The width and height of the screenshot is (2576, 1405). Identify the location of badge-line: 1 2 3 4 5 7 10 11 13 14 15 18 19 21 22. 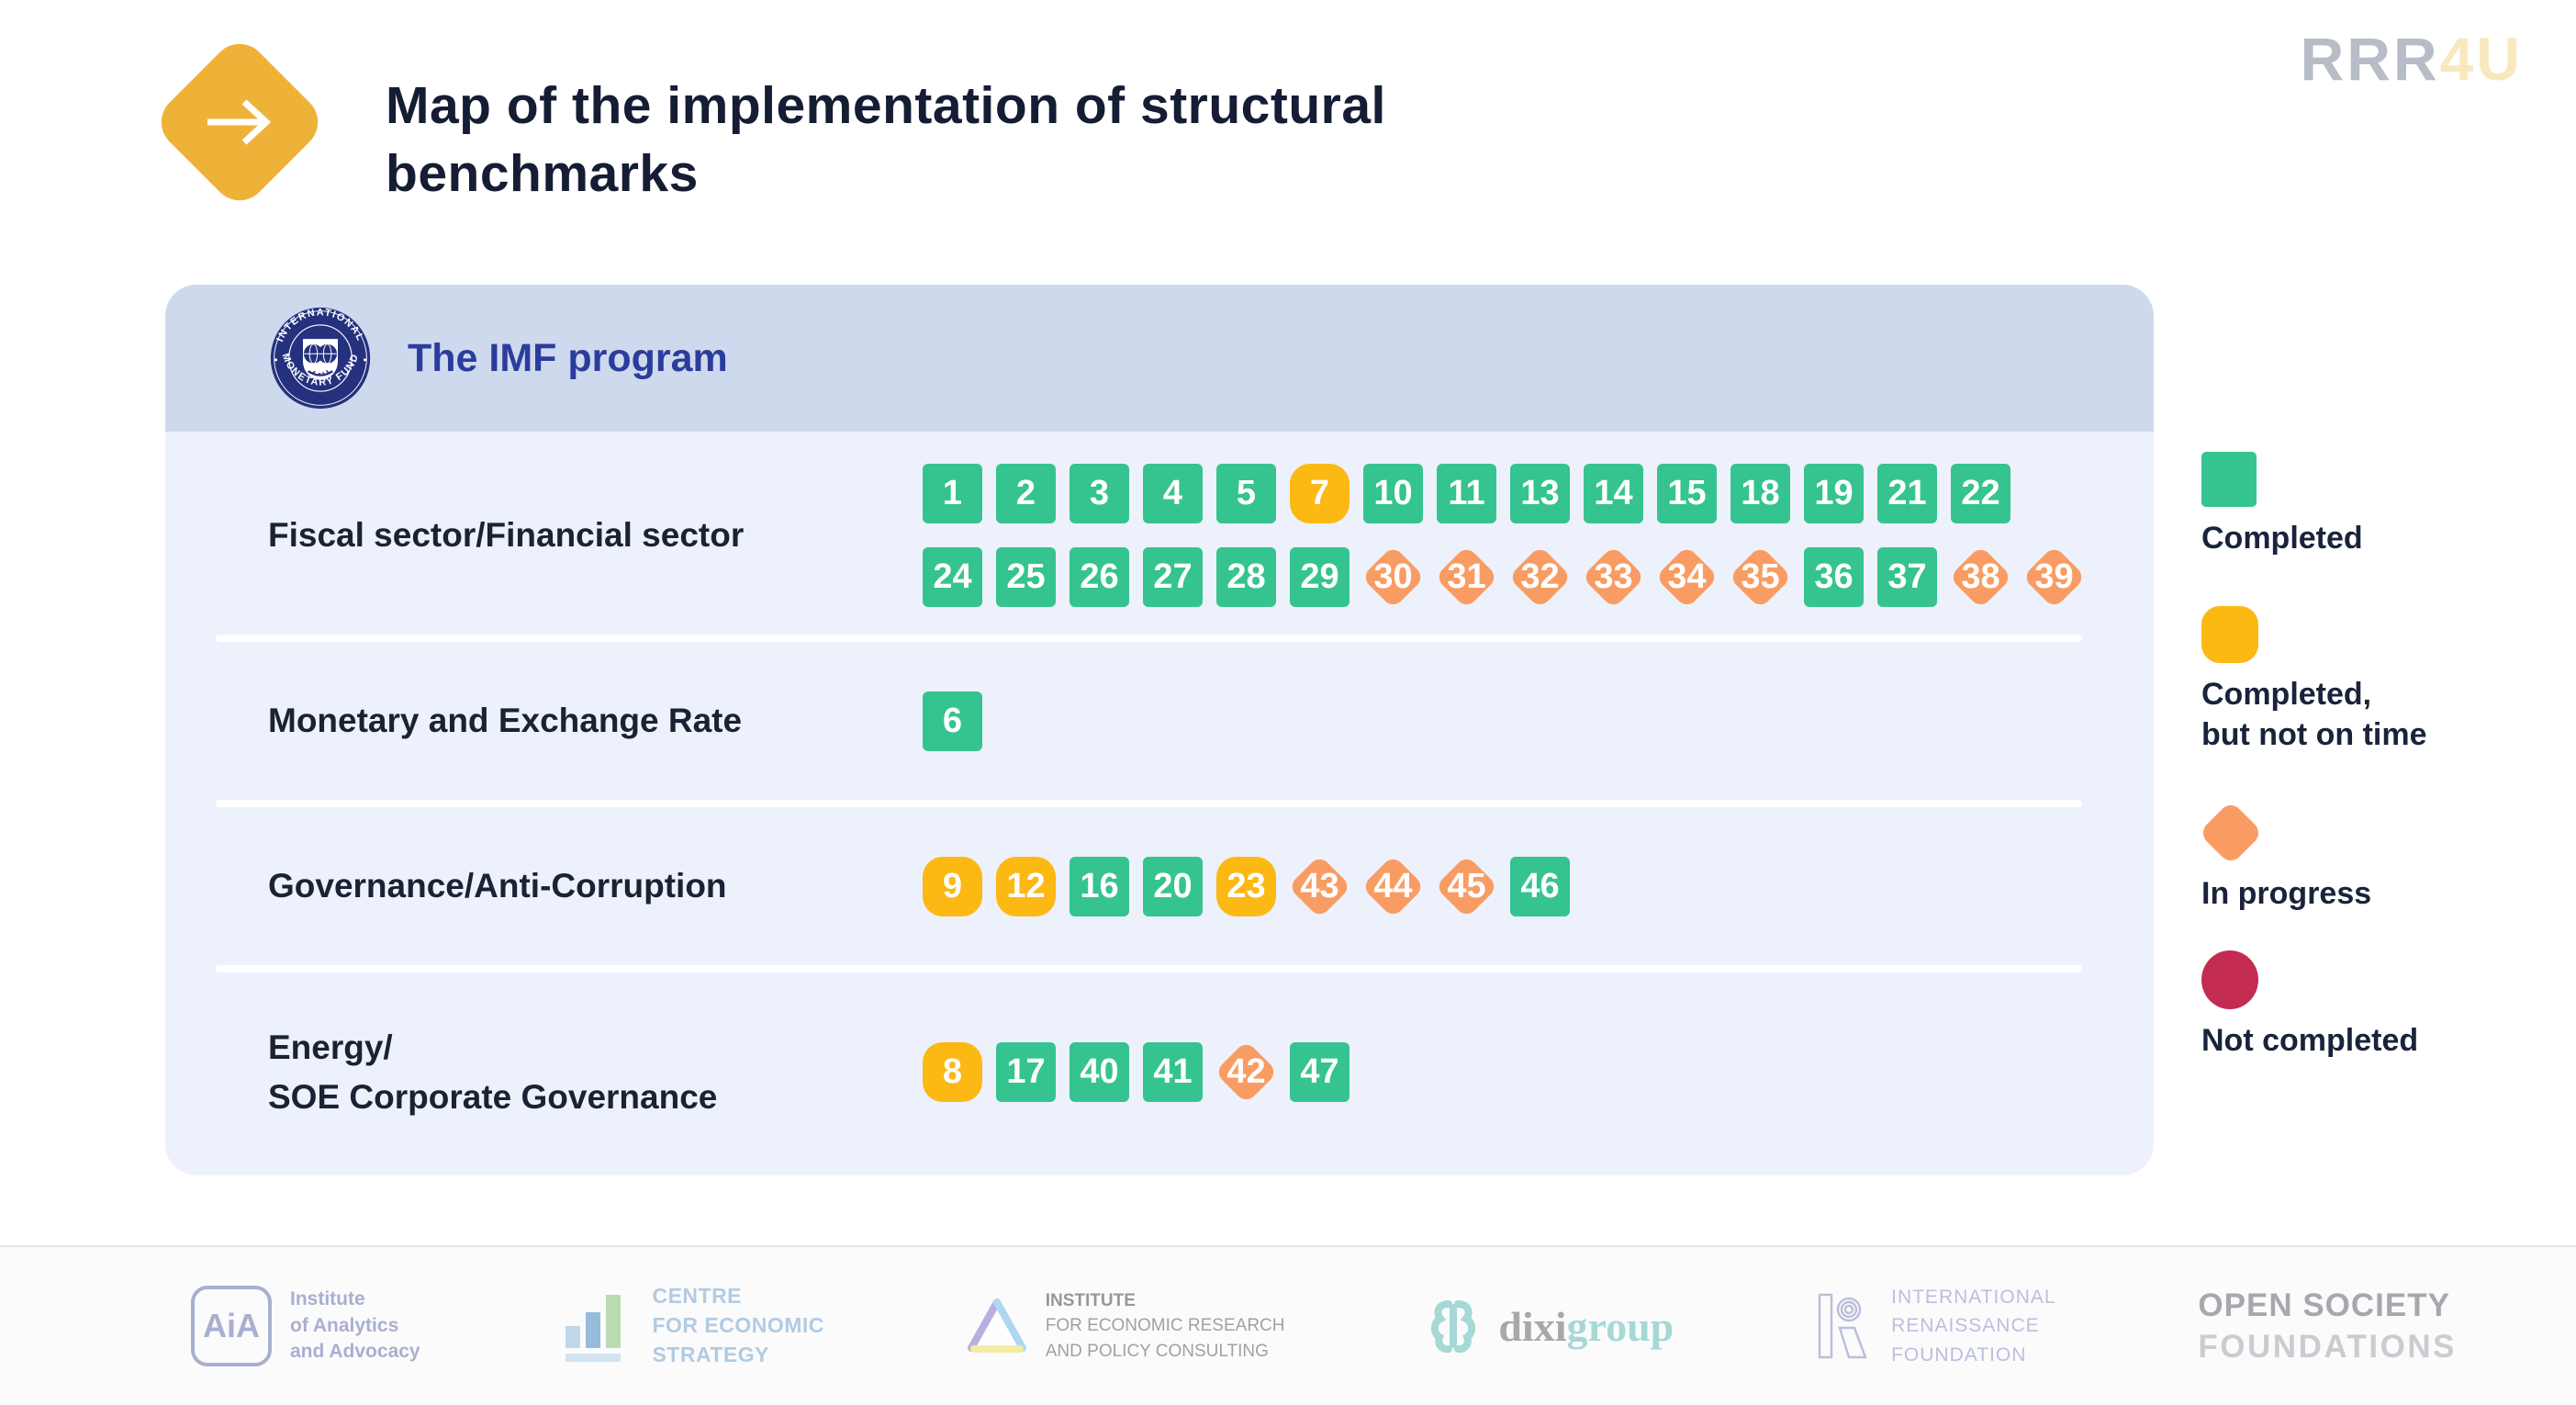
(1503, 493).